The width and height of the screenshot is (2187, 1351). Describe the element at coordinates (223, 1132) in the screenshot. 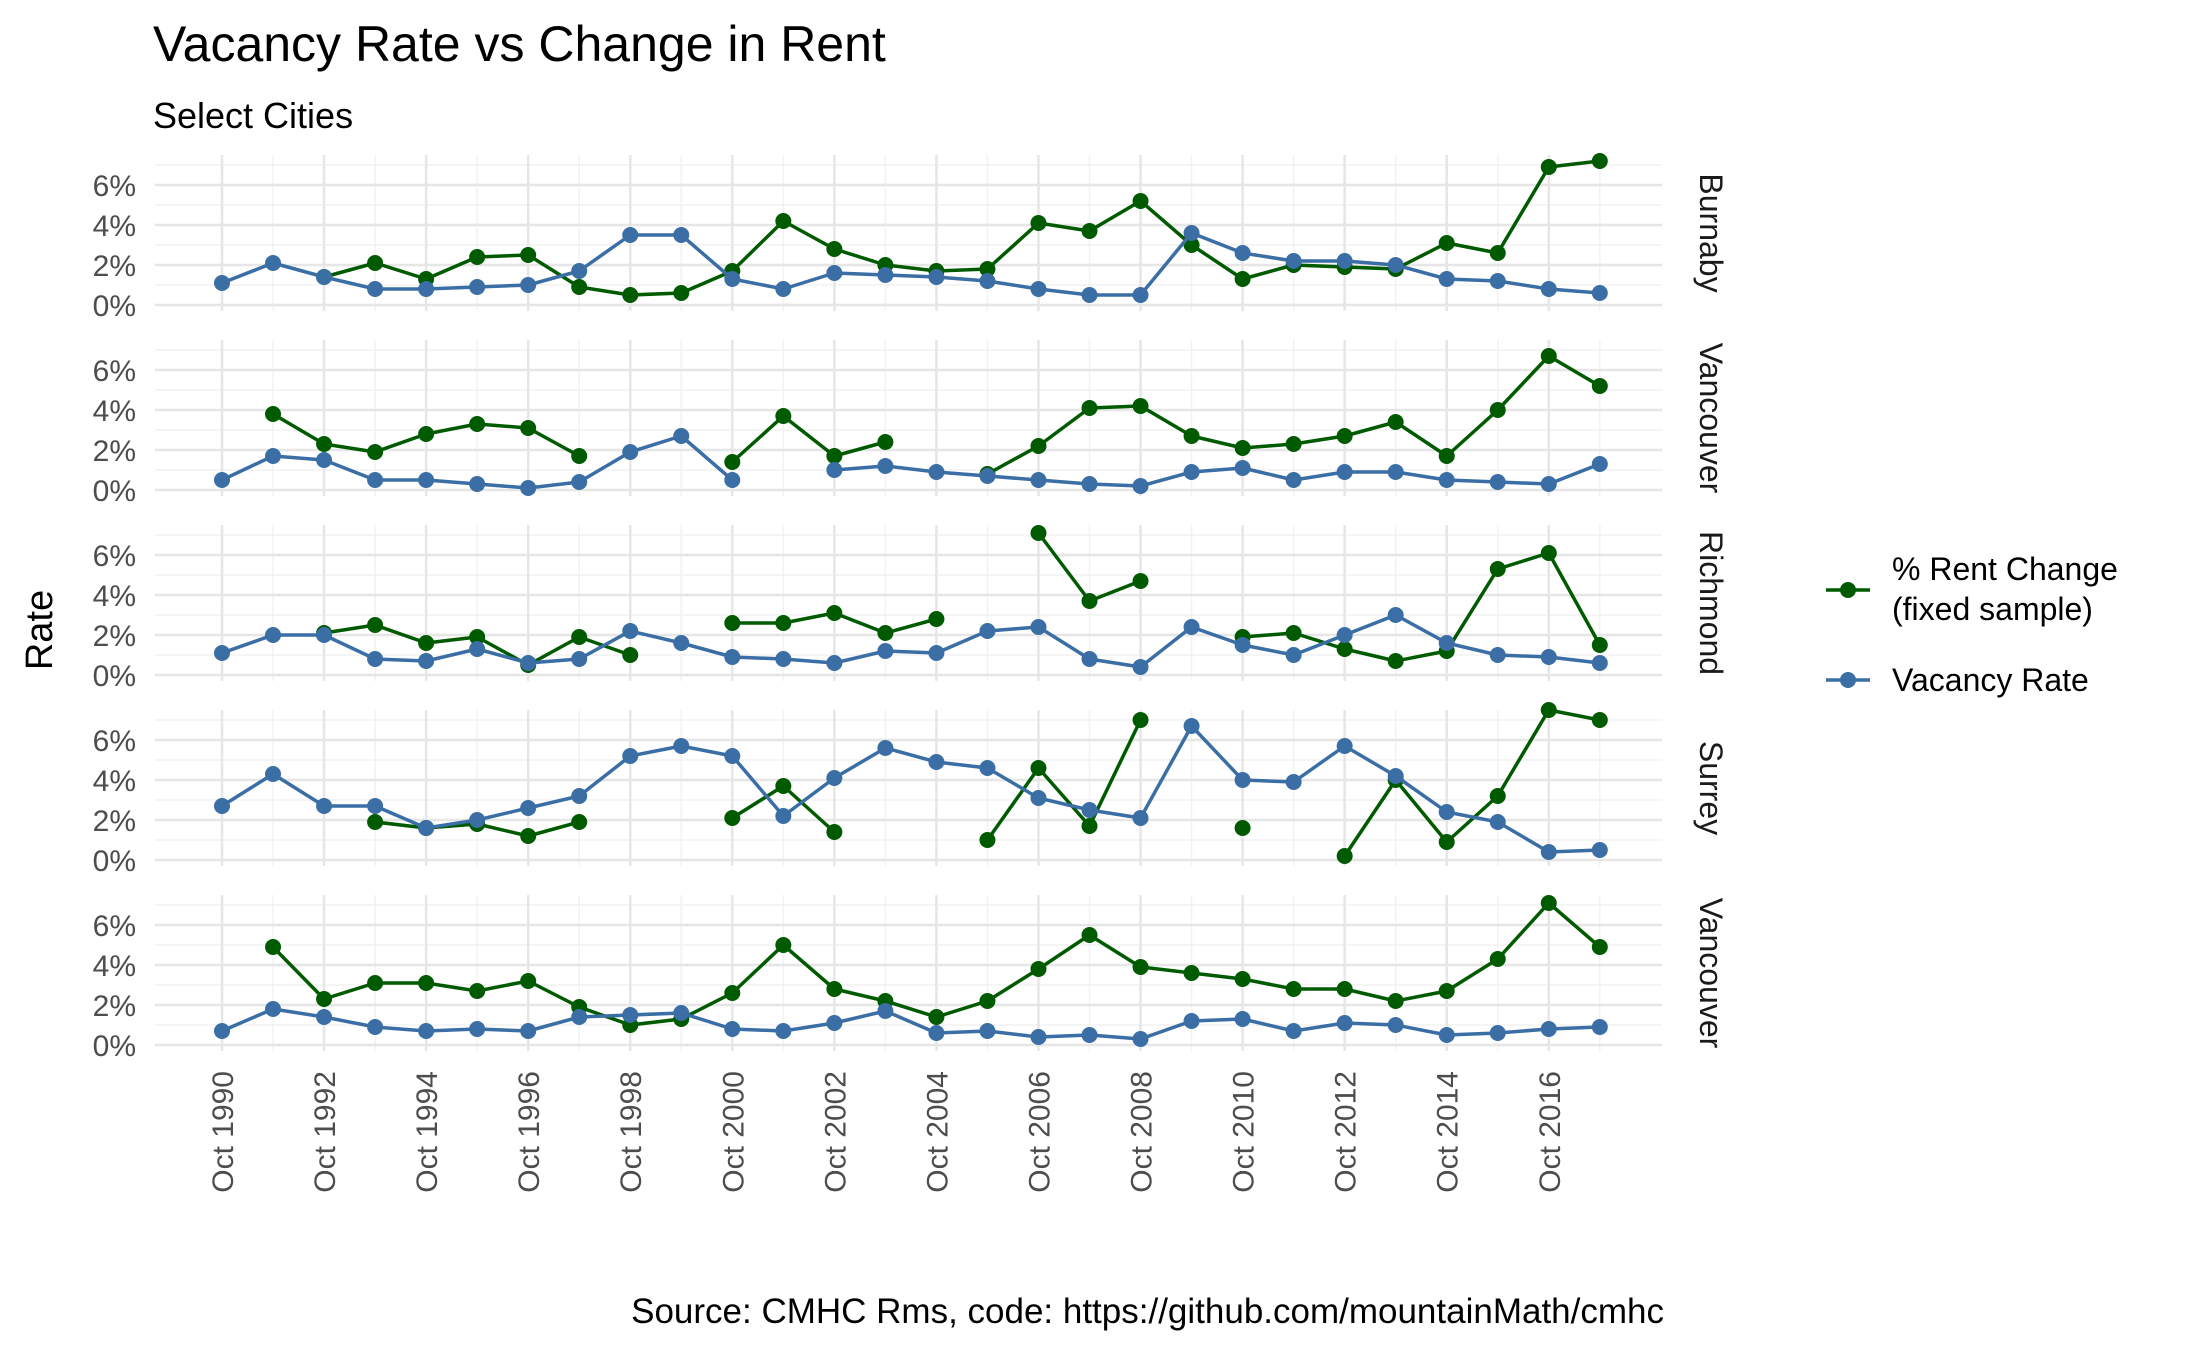

I see `x-tick-label: Oct 1990` at that location.